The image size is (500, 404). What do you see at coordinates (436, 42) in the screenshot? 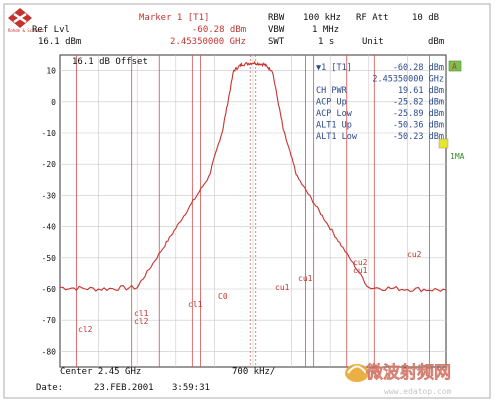
I see `unit-value: dBm` at bounding box center [436, 42].